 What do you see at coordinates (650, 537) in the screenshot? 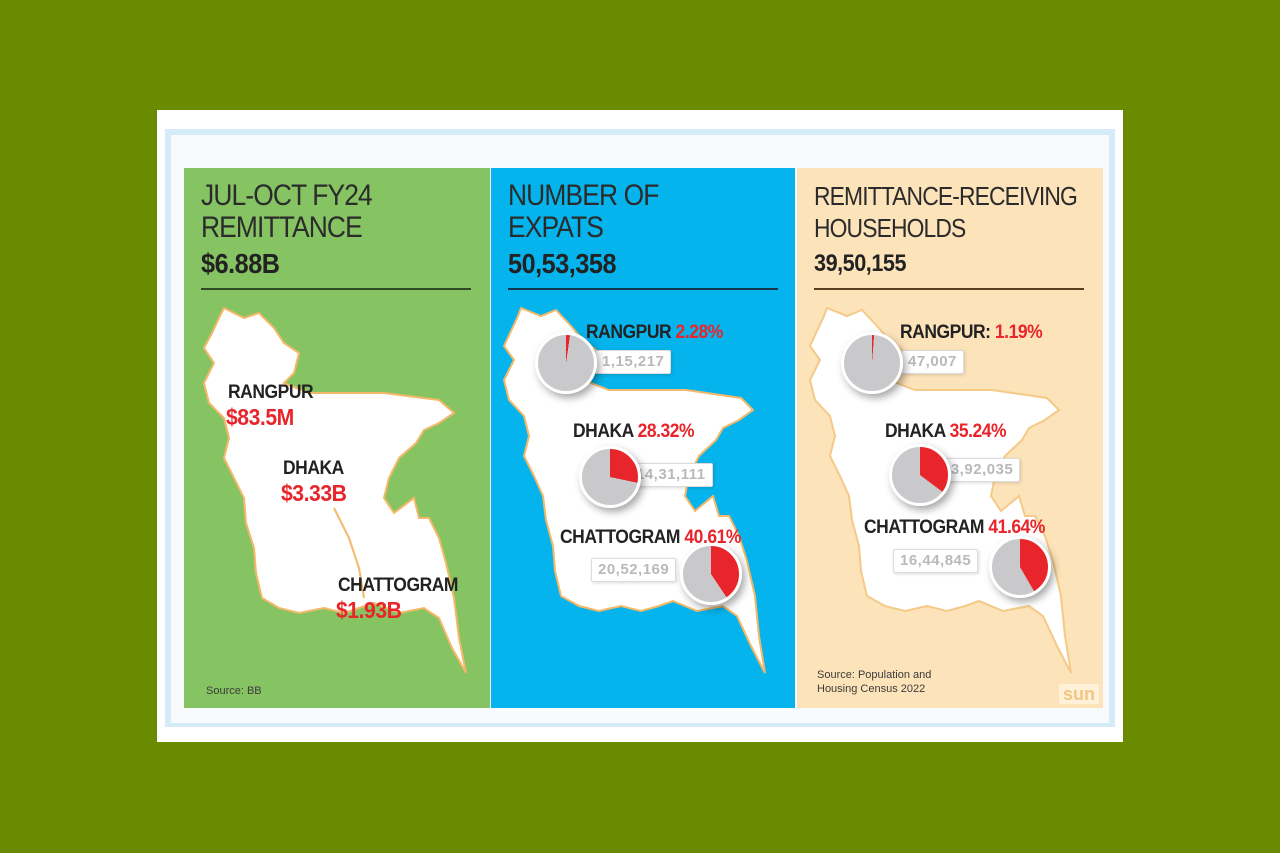
I see `region-label-chattogram: CHATTOGRAM 40.61%` at bounding box center [650, 537].